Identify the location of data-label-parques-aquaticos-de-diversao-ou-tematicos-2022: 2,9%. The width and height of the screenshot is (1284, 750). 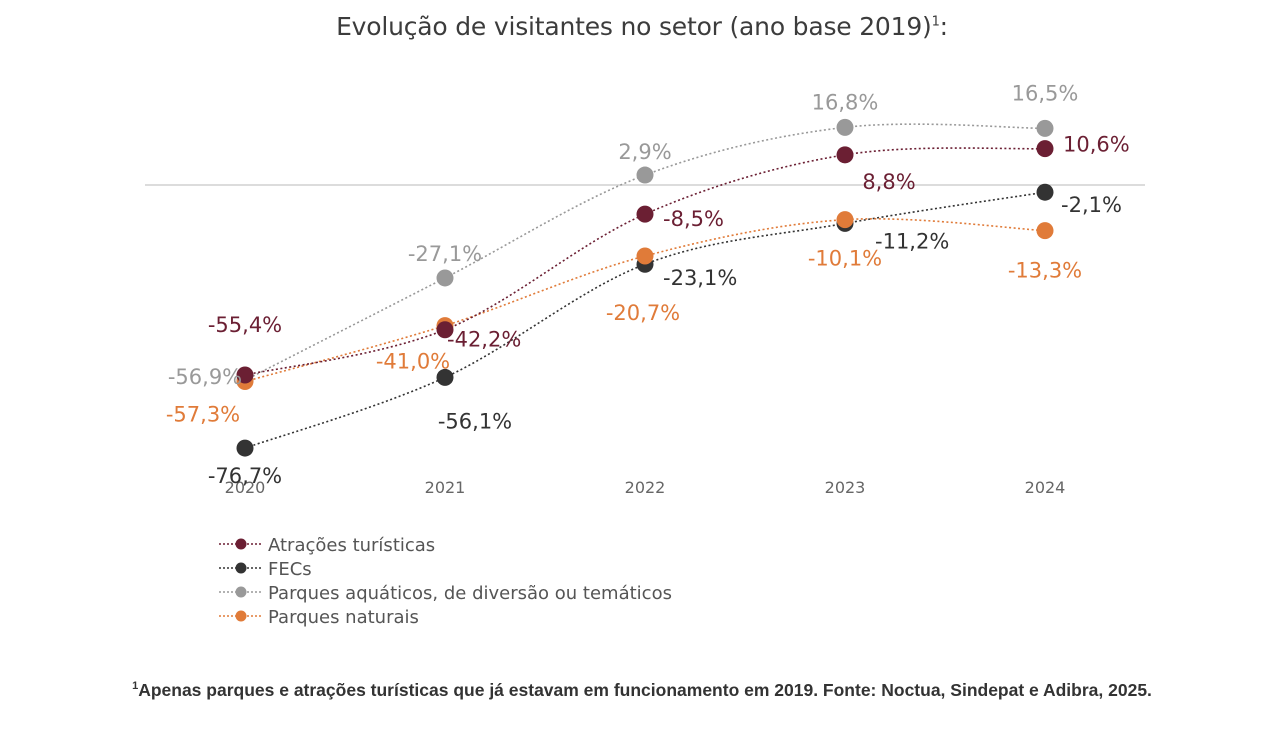
(644, 152).